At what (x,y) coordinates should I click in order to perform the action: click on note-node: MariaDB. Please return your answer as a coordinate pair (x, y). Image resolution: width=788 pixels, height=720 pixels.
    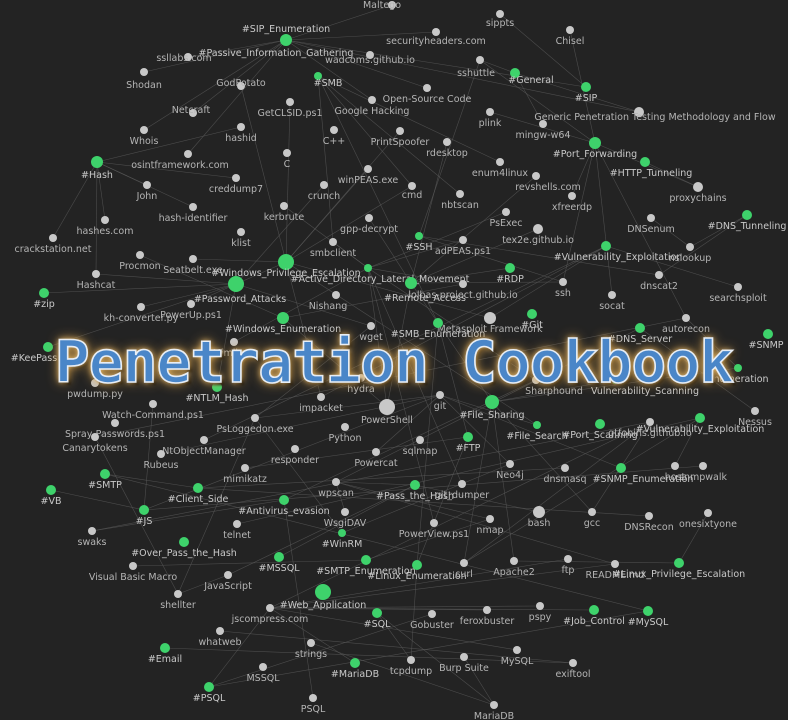
    Looking at the image, I should click on (494, 710).